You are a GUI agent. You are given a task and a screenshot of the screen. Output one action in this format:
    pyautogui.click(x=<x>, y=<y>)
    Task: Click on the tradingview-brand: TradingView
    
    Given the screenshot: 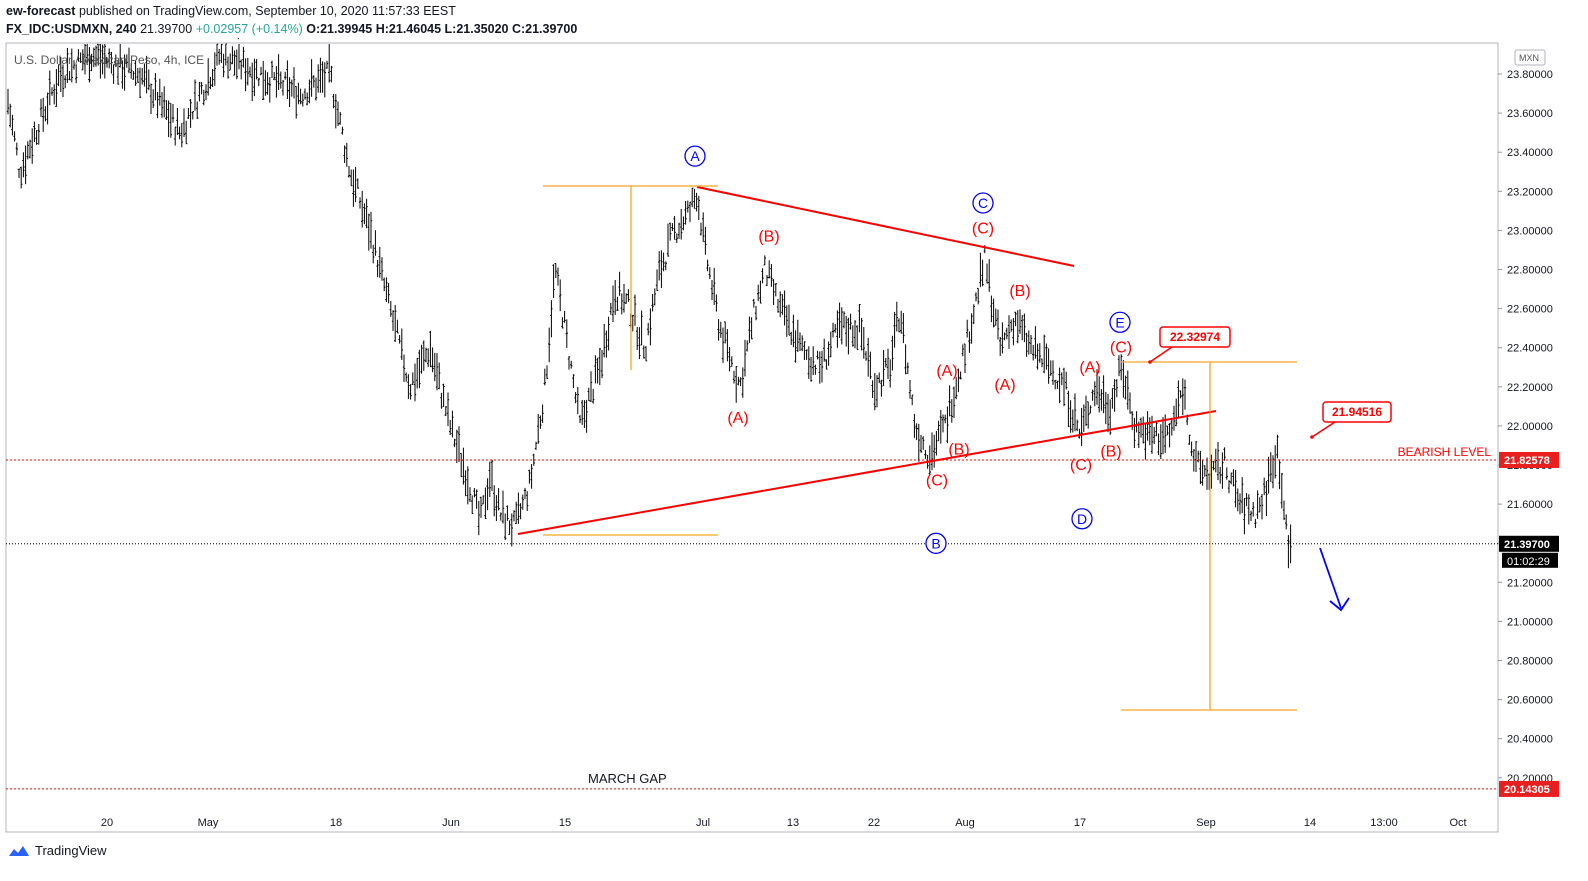 What is the action you would take?
    pyautogui.click(x=57, y=850)
    